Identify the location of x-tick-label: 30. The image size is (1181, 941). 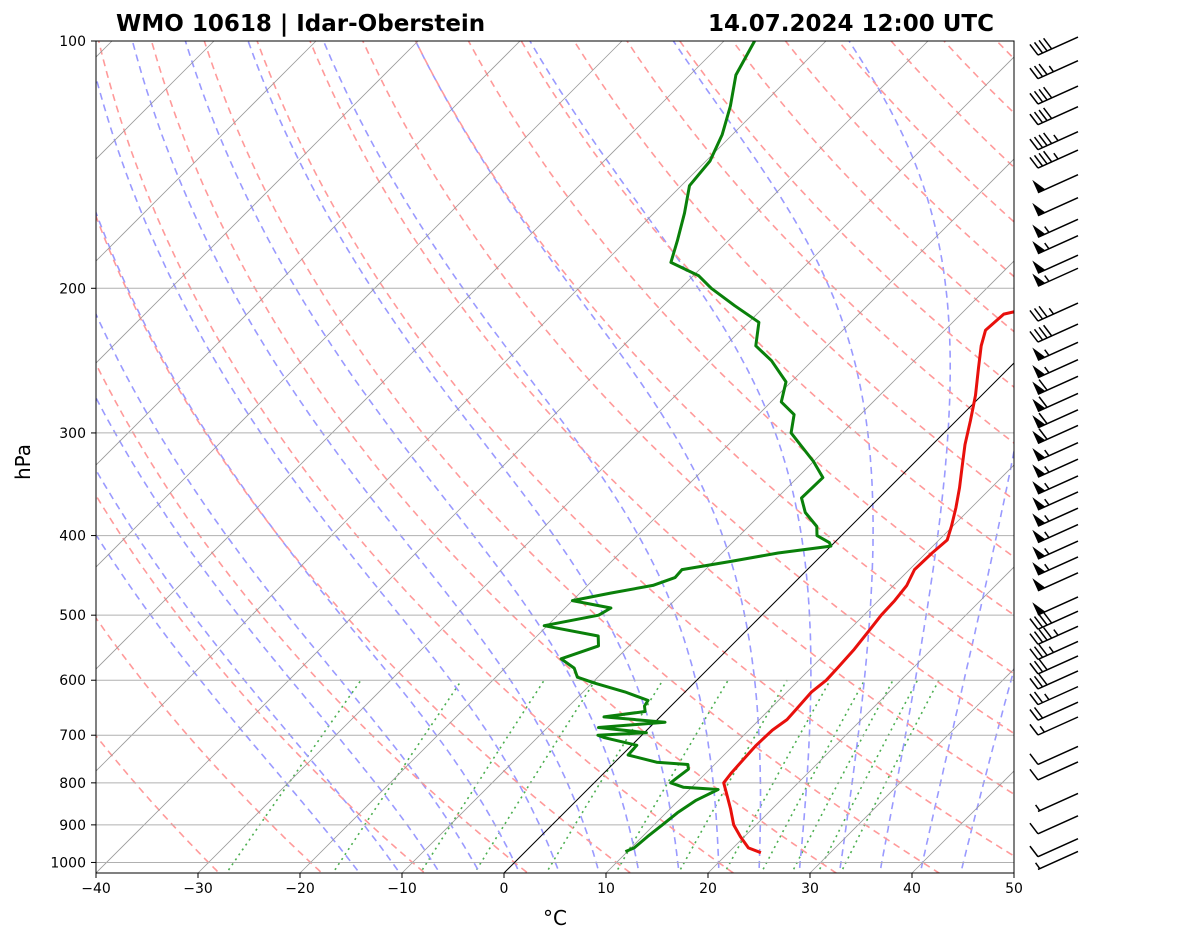
(810, 889).